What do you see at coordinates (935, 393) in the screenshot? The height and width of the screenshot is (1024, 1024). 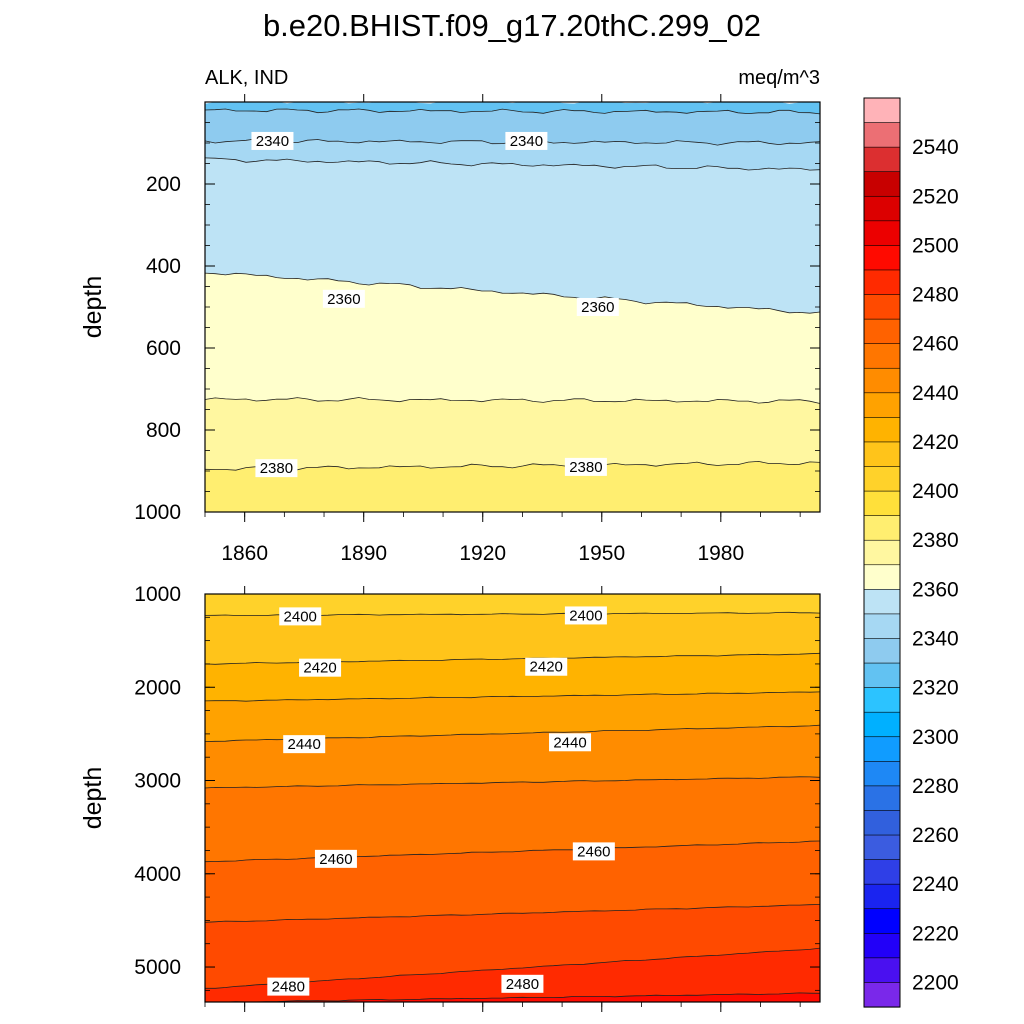 I see `colorbar-tick-label: 2440` at bounding box center [935, 393].